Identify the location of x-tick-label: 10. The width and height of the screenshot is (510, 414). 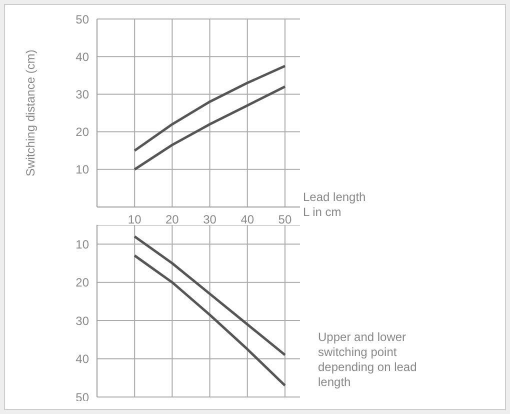
(135, 219).